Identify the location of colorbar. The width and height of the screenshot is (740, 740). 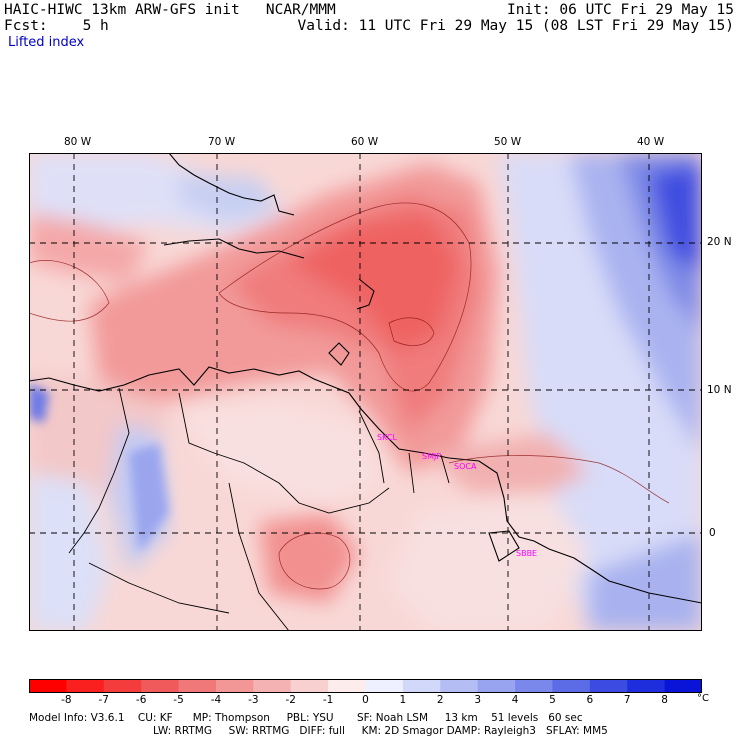
(365, 686).